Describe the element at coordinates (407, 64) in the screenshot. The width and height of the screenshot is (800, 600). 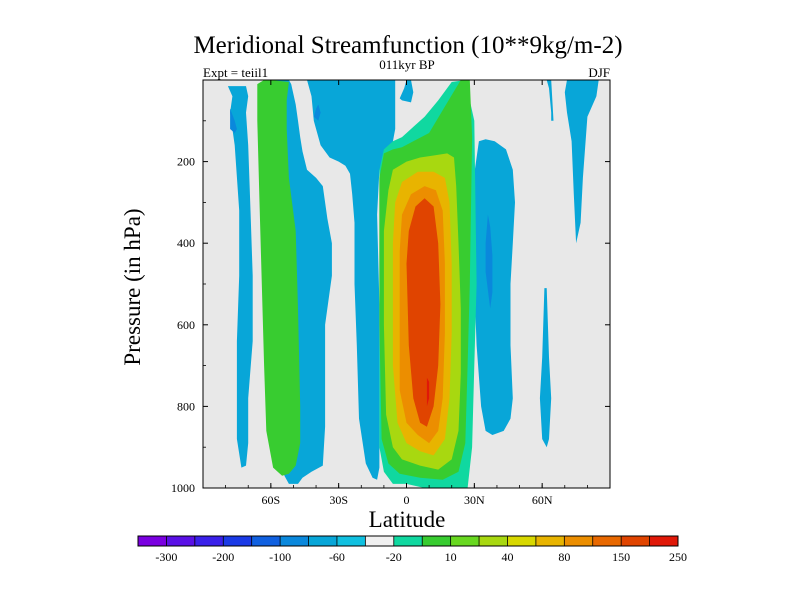
I see `period-label: 011kyr BP` at that location.